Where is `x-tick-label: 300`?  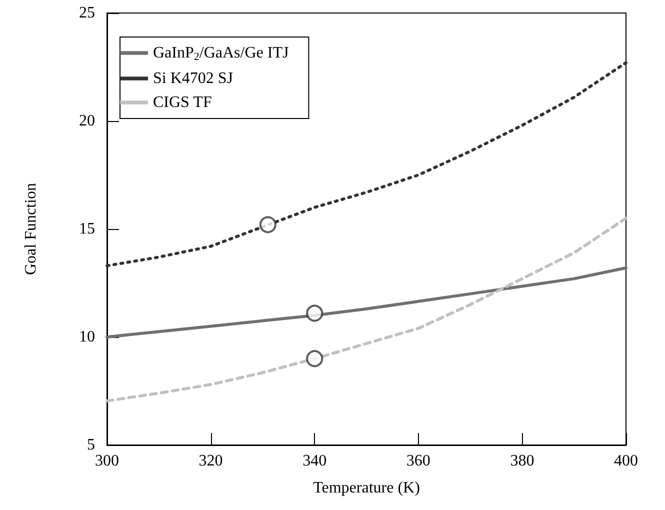 x-tick-label: 300 is located at coordinates (107, 461).